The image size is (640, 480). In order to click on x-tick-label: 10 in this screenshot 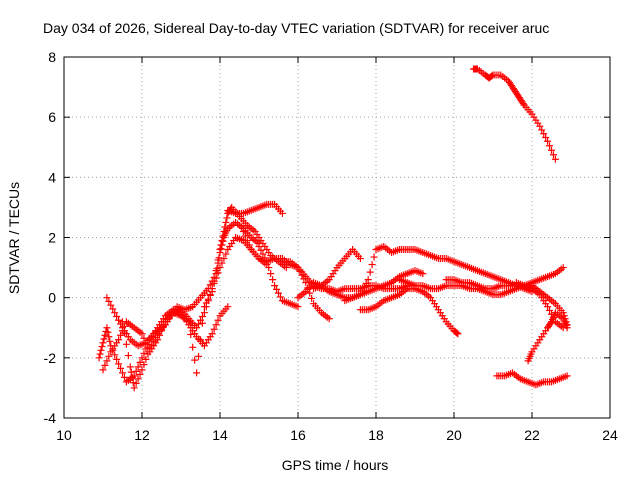, I will do `click(64, 435)`.